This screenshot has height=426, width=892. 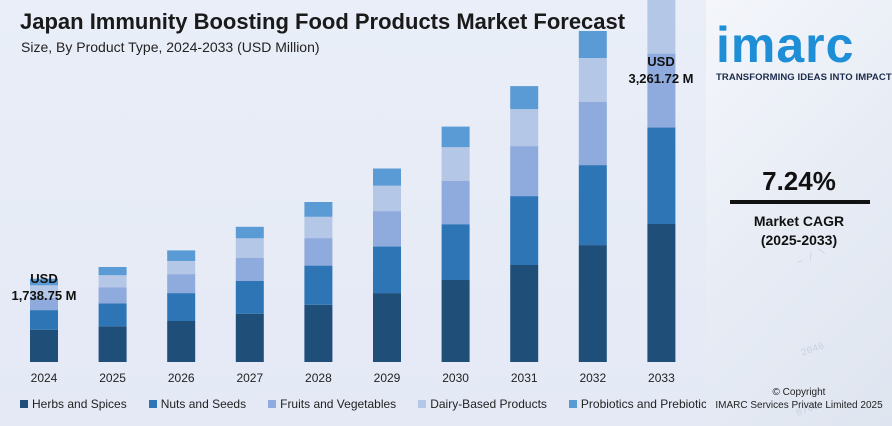 What do you see at coordinates (79, 404) in the screenshot?
I see `legend-label: Herbs and Spices` at bounding box center [79, 404].